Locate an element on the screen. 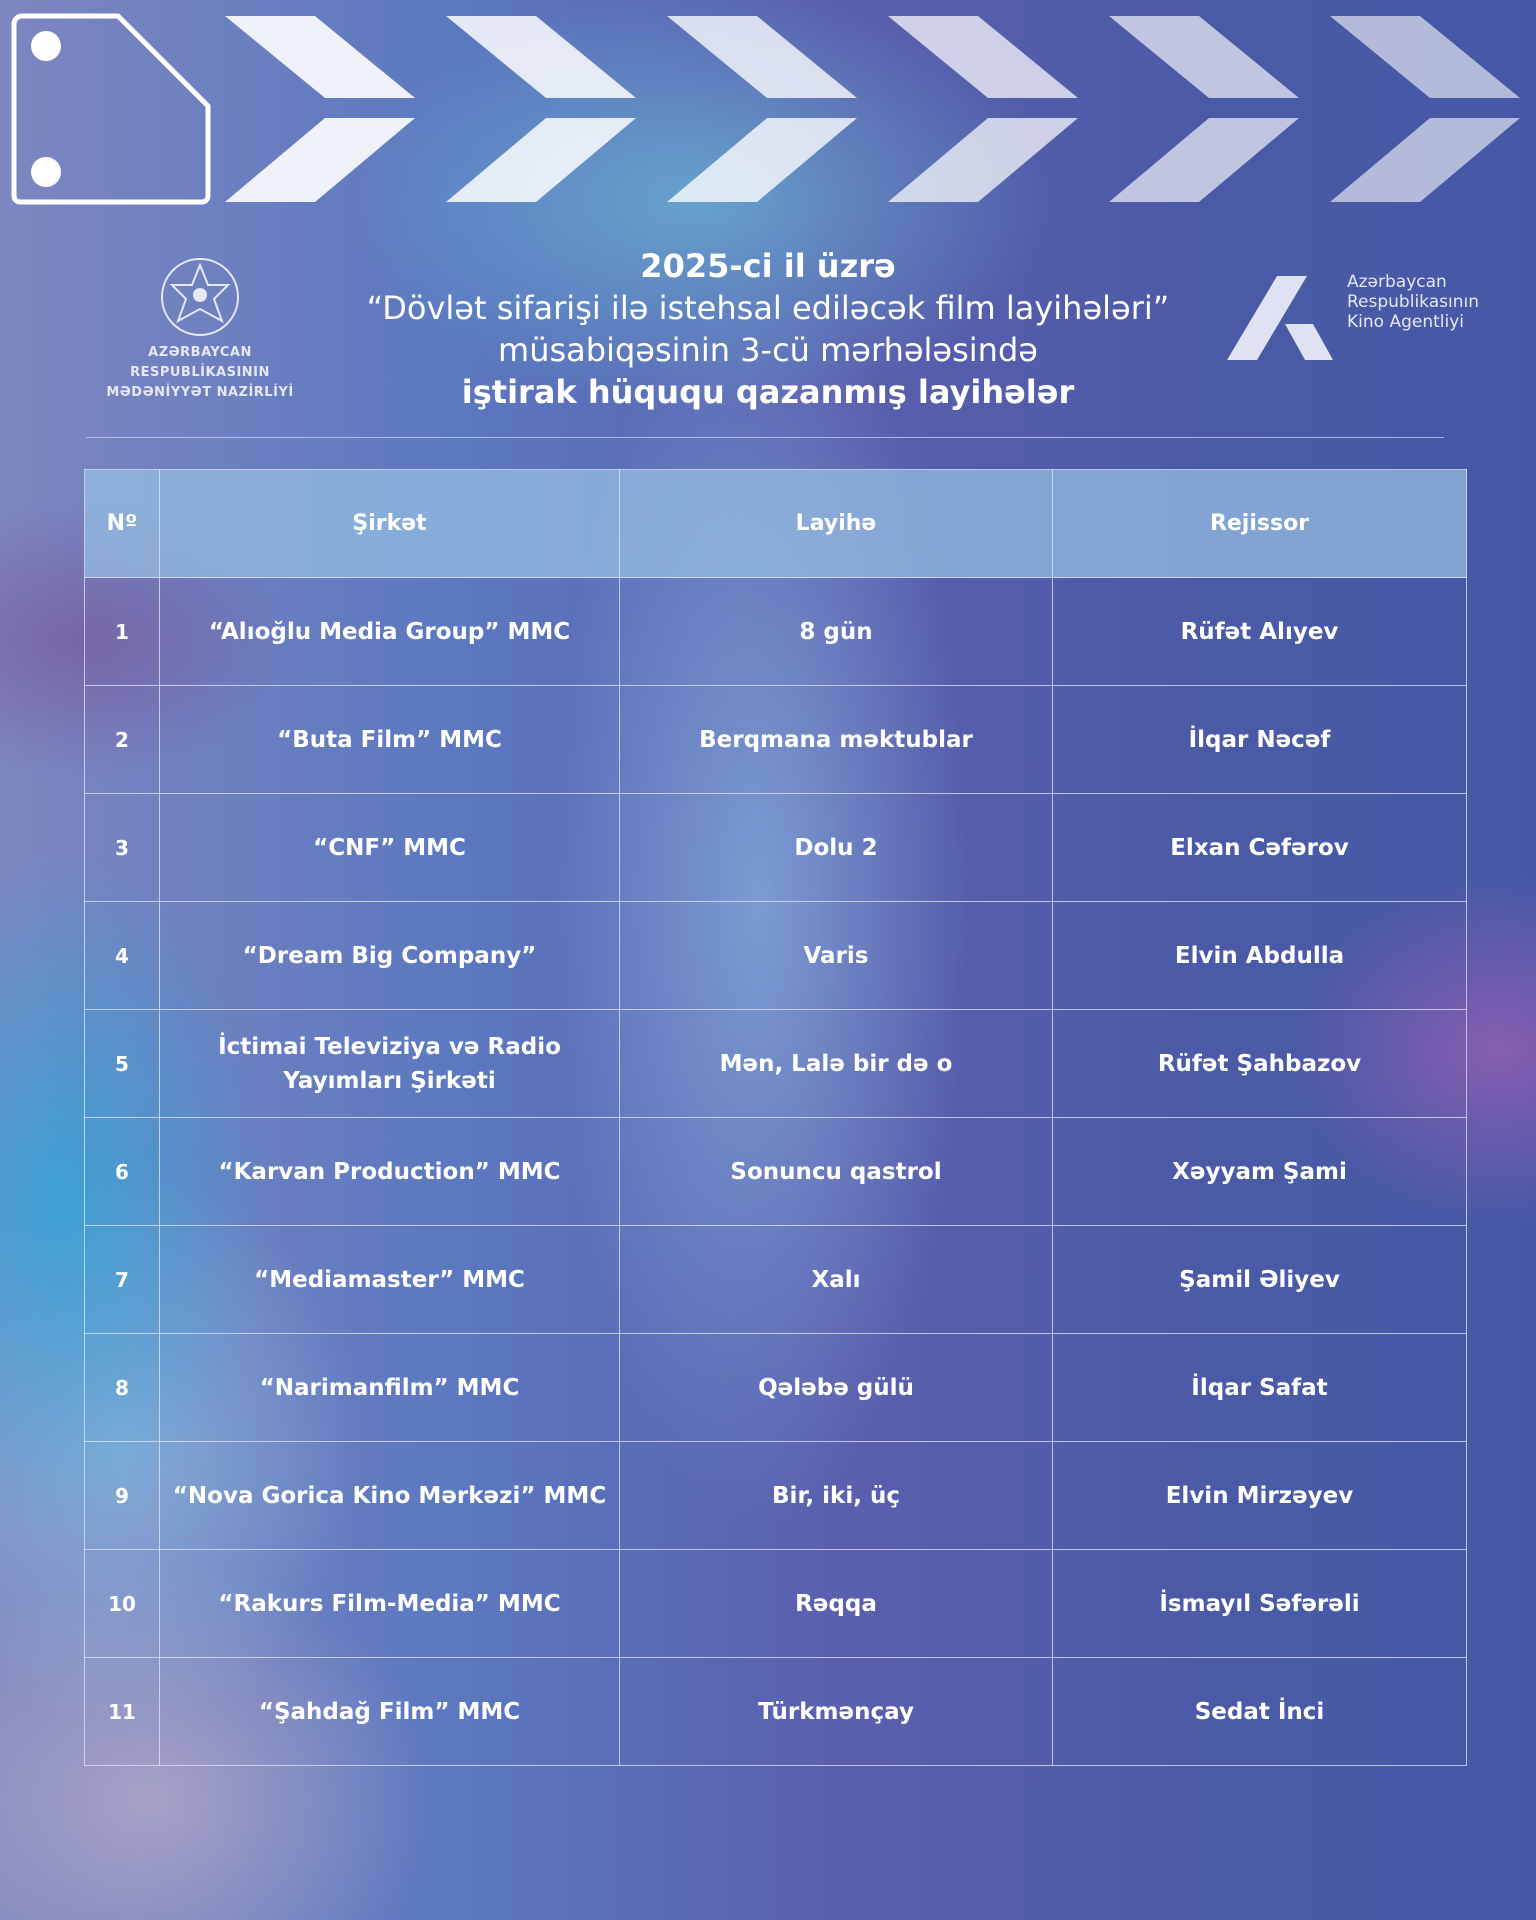  director-cell: İlqar Nəcəf is located at coordinates (1259, 739).